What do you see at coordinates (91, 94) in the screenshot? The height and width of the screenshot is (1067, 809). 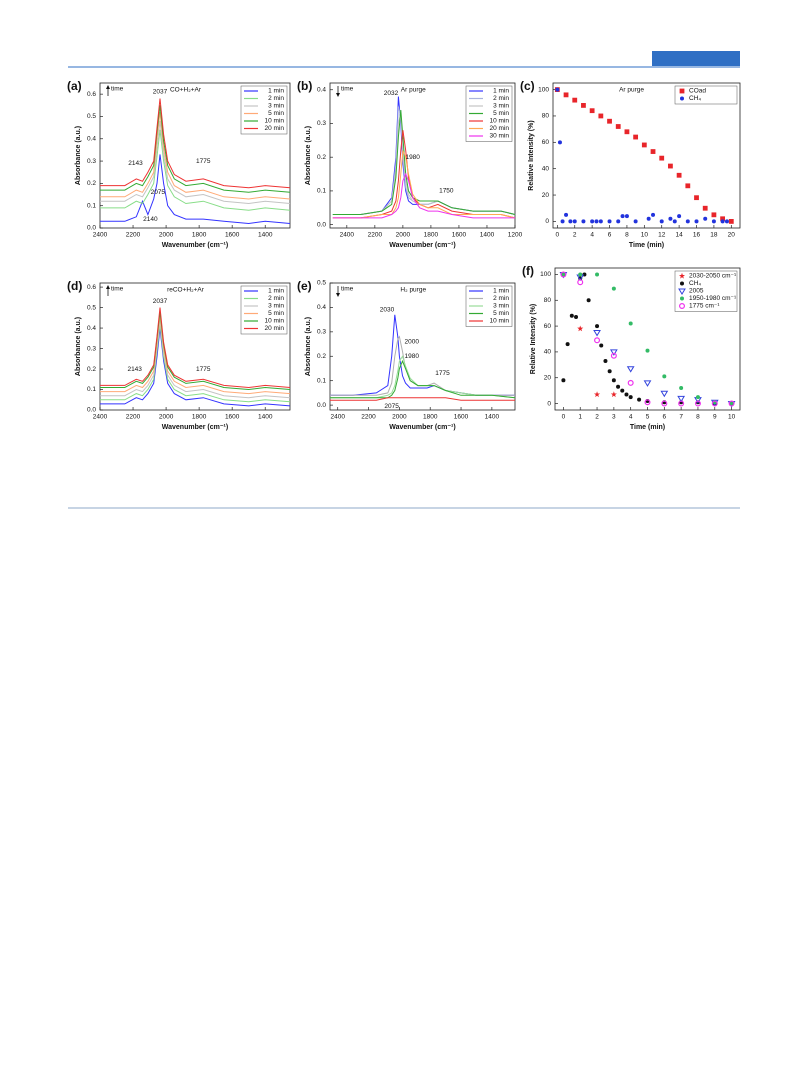 I see `y-tick-label: 0.6` at bounding box center [91, 94].